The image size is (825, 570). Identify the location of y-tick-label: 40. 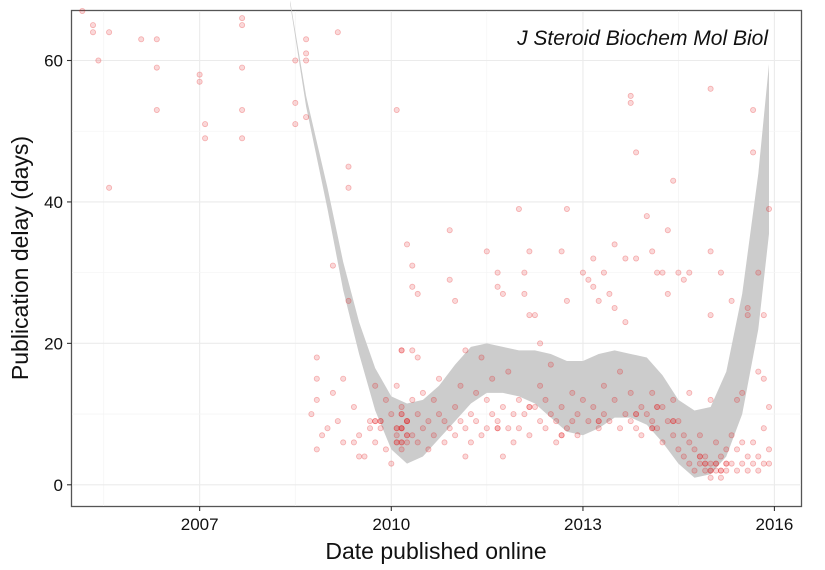
(53, 202).